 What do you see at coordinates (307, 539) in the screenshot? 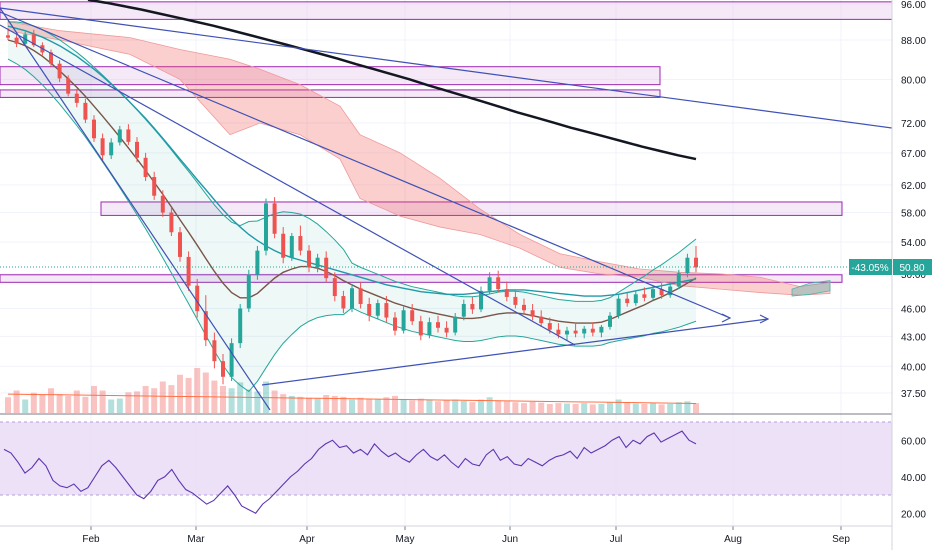
I see `time-tick-label: Apr` at bounding box center [307, 539].